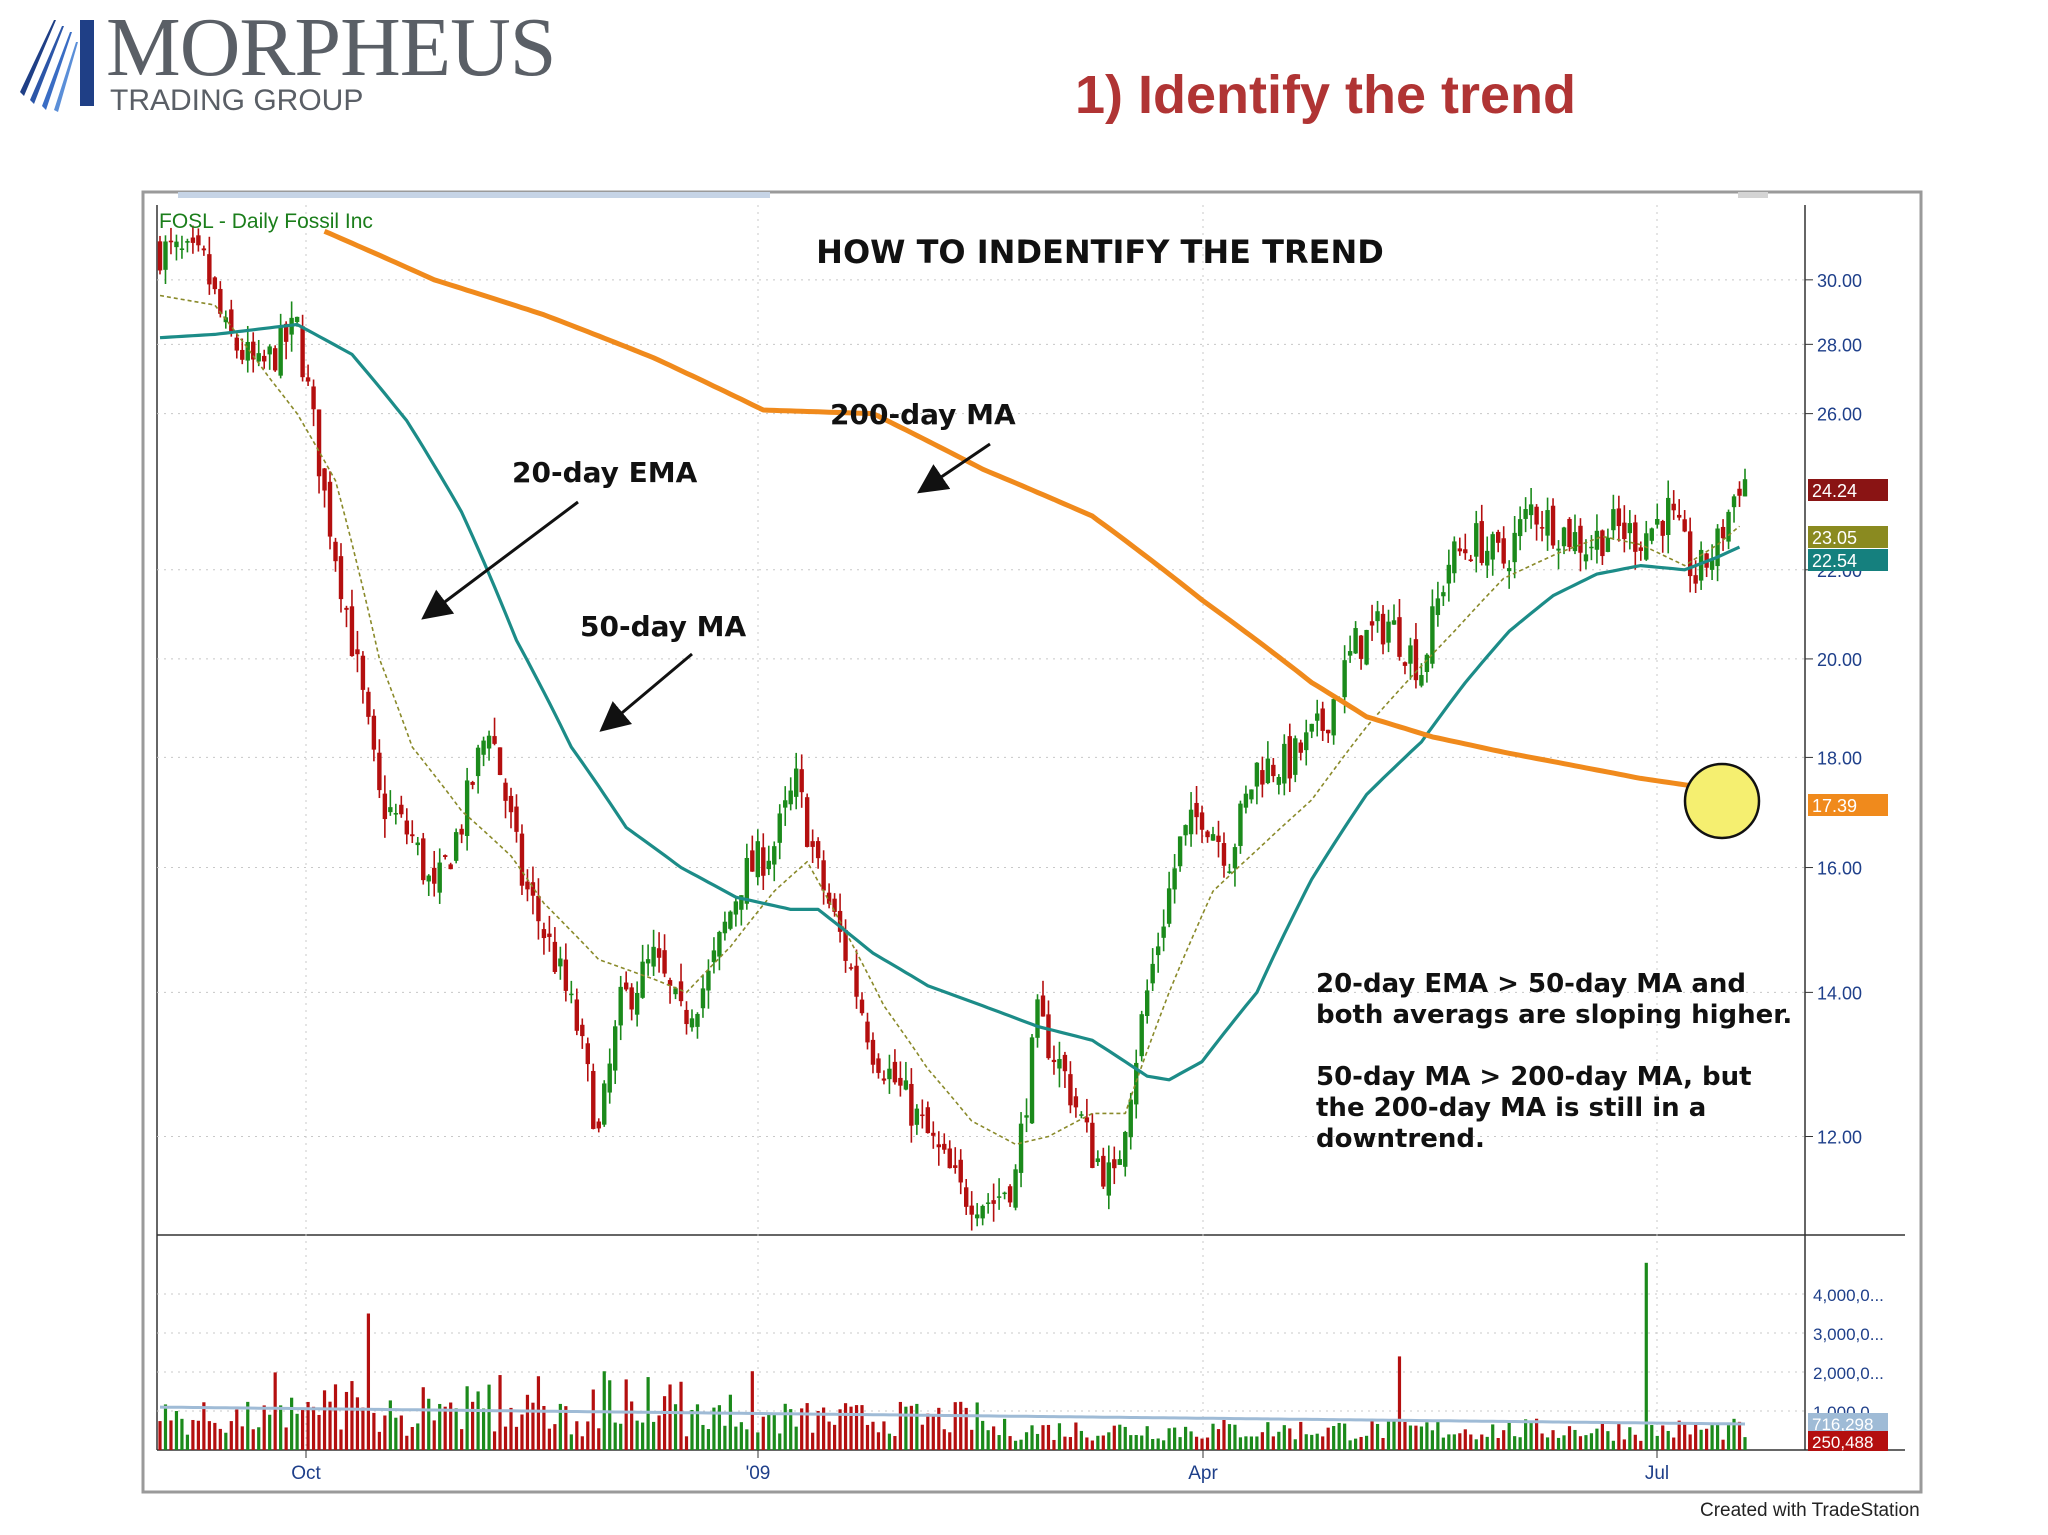 This screenshot has width=2048, height=1535. I want to click on price-tag-label: 24.24, so click(1834, 491).